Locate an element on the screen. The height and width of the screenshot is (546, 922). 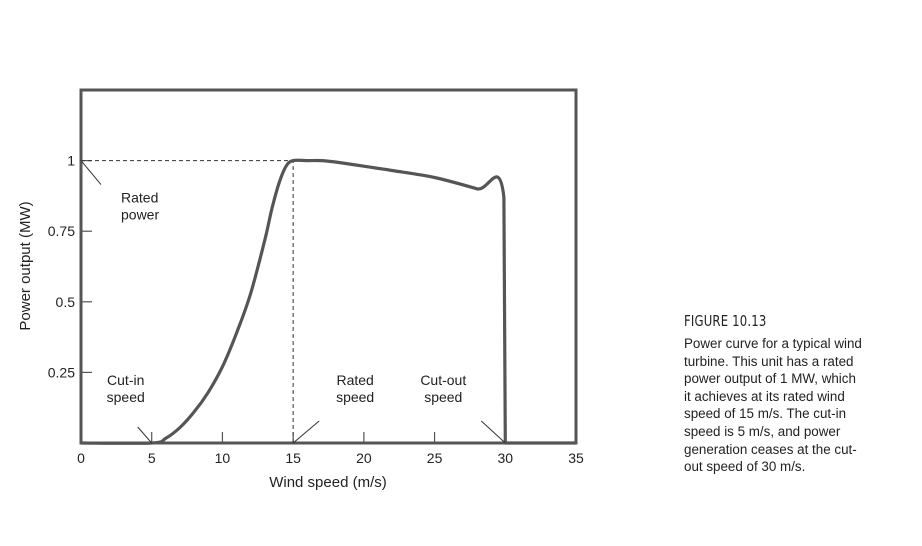
y-tick-label: 0.25 is located at coordinates (61, 372).